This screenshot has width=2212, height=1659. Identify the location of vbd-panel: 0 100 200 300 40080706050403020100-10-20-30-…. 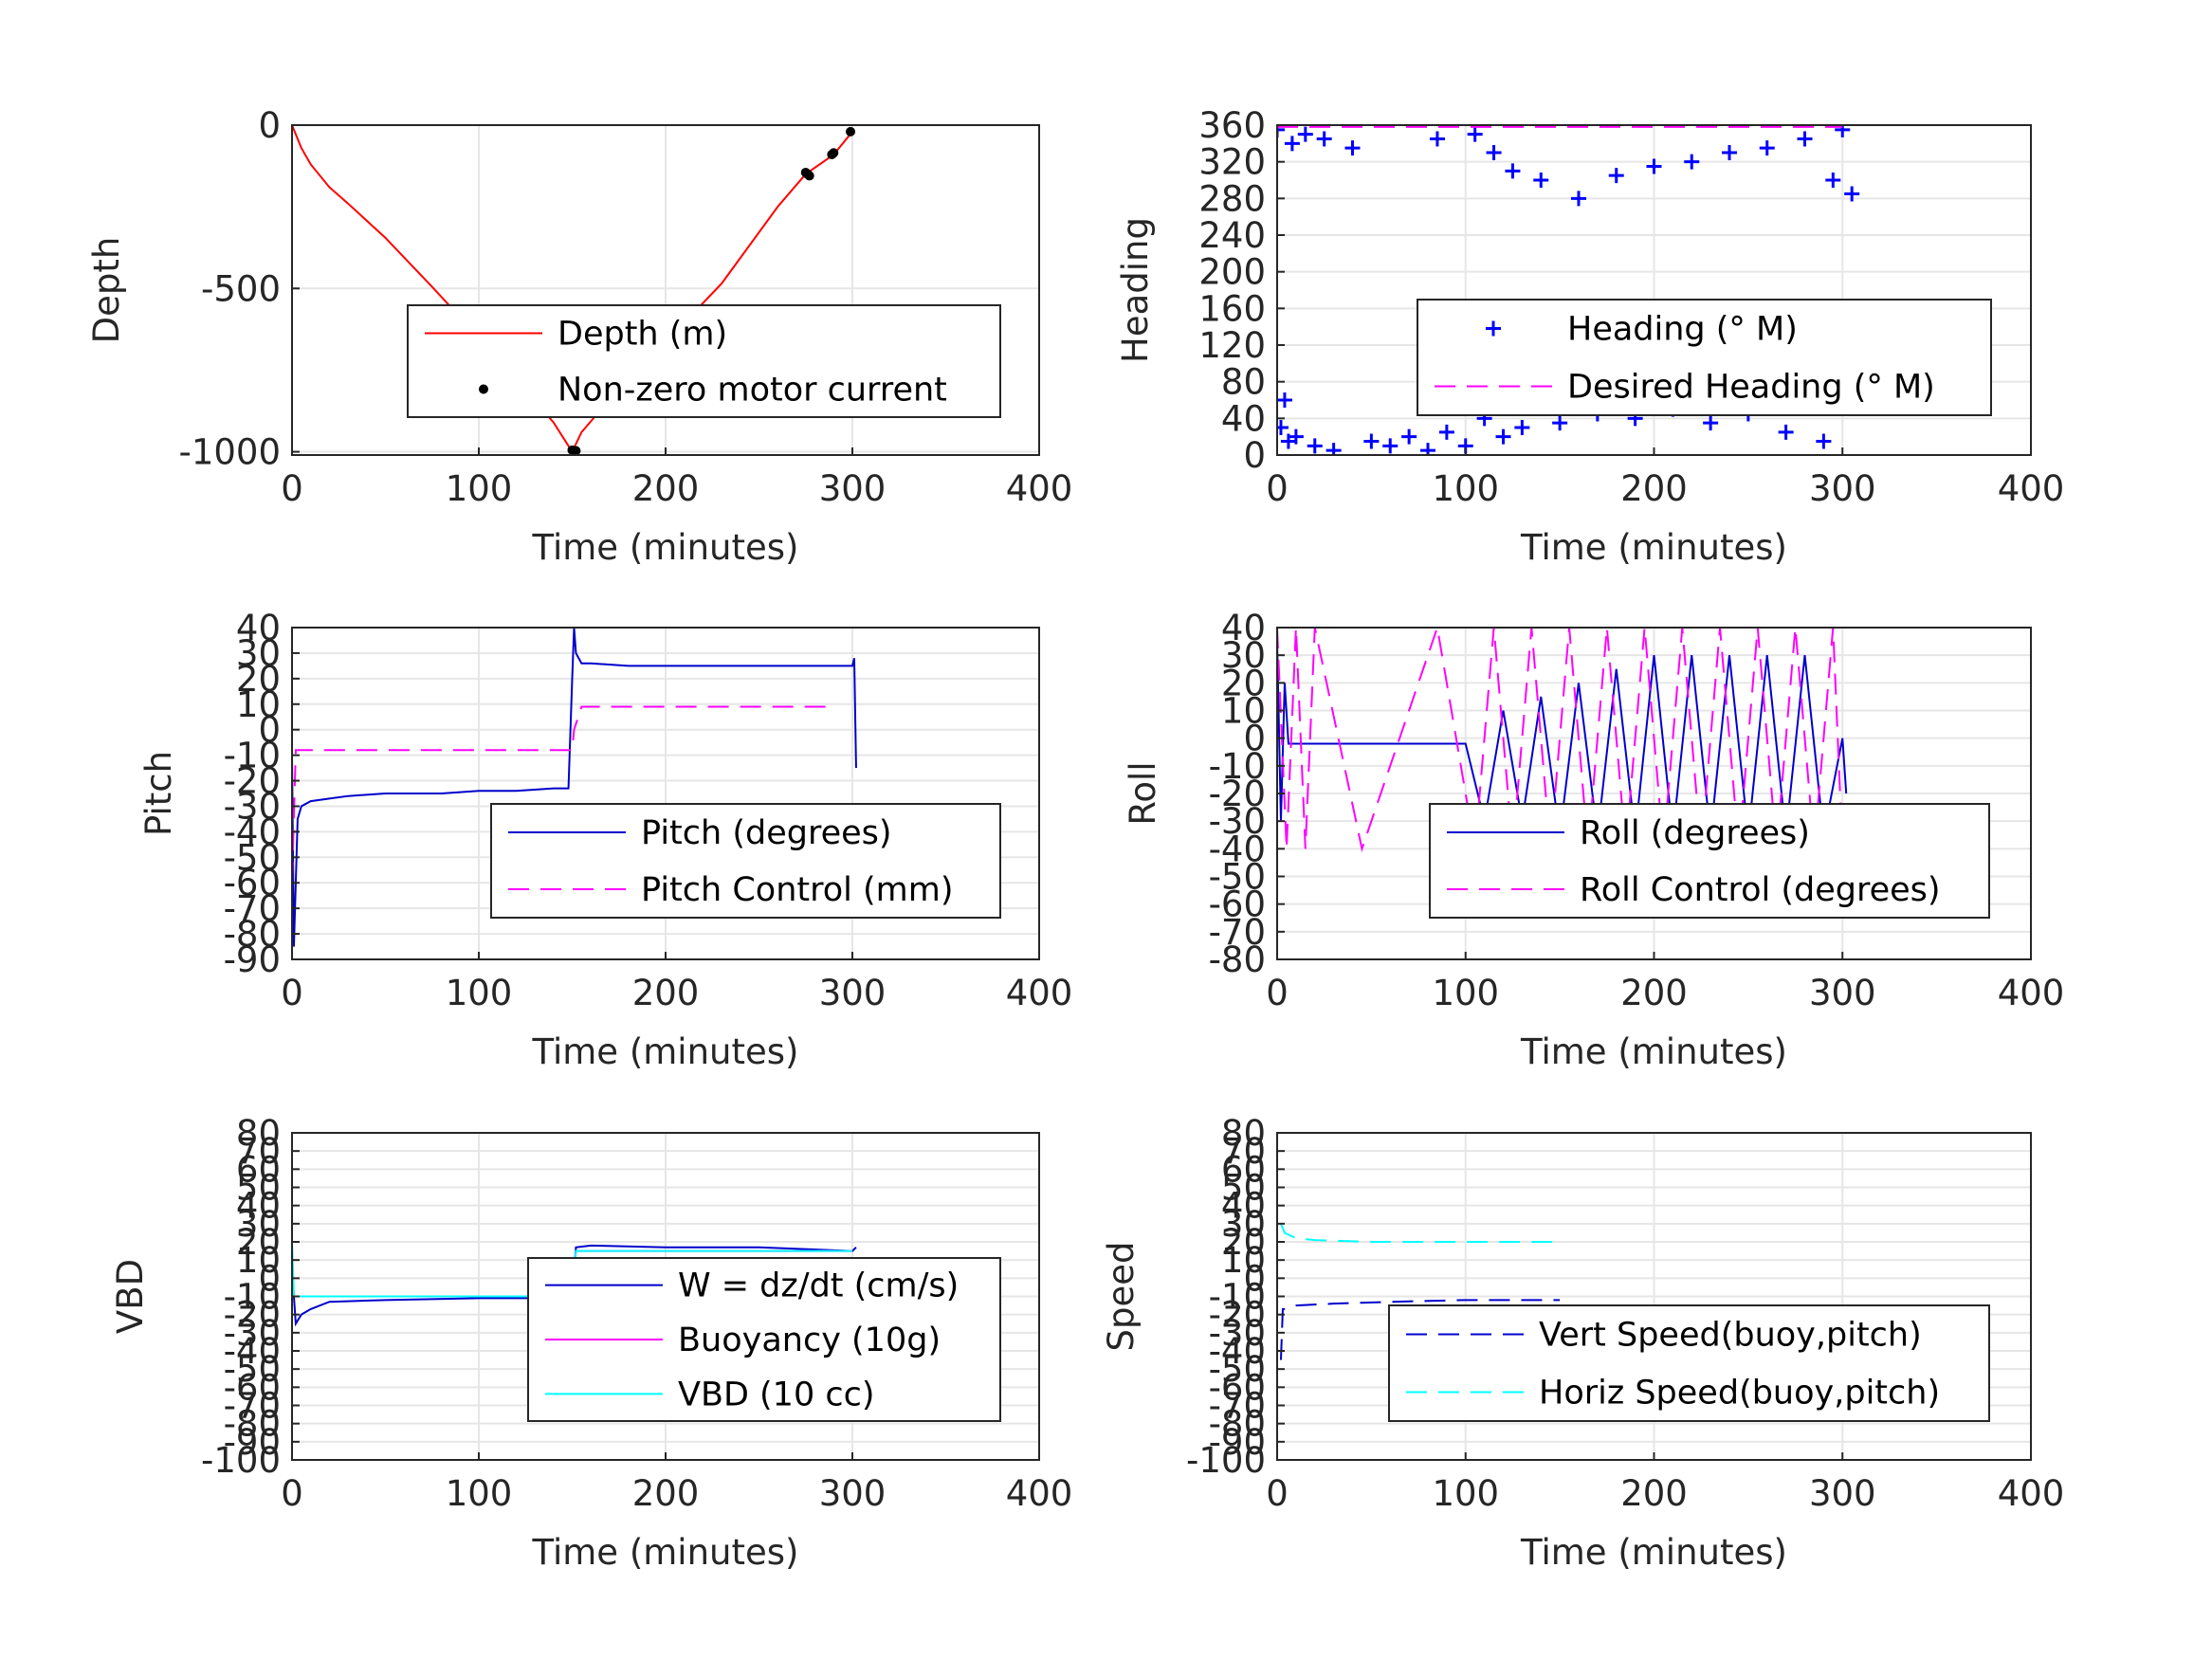
(591, 1343).